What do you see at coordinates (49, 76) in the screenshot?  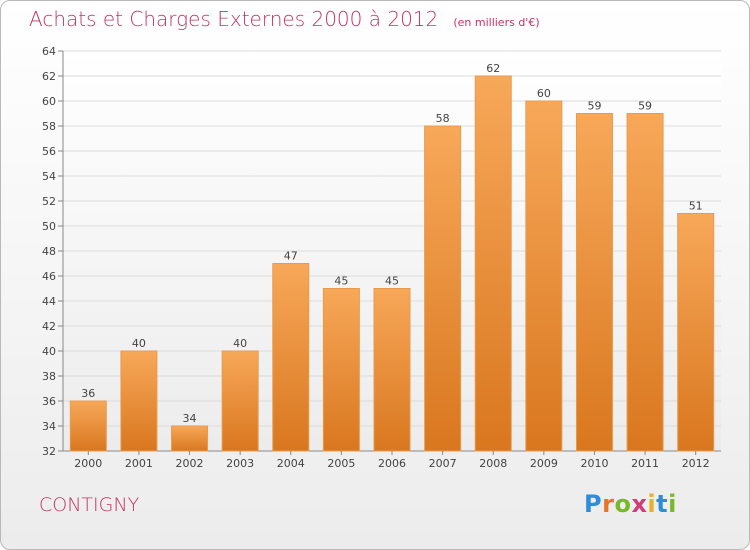 I see `y-tick-label: 62` at bounding box center [49, 76].